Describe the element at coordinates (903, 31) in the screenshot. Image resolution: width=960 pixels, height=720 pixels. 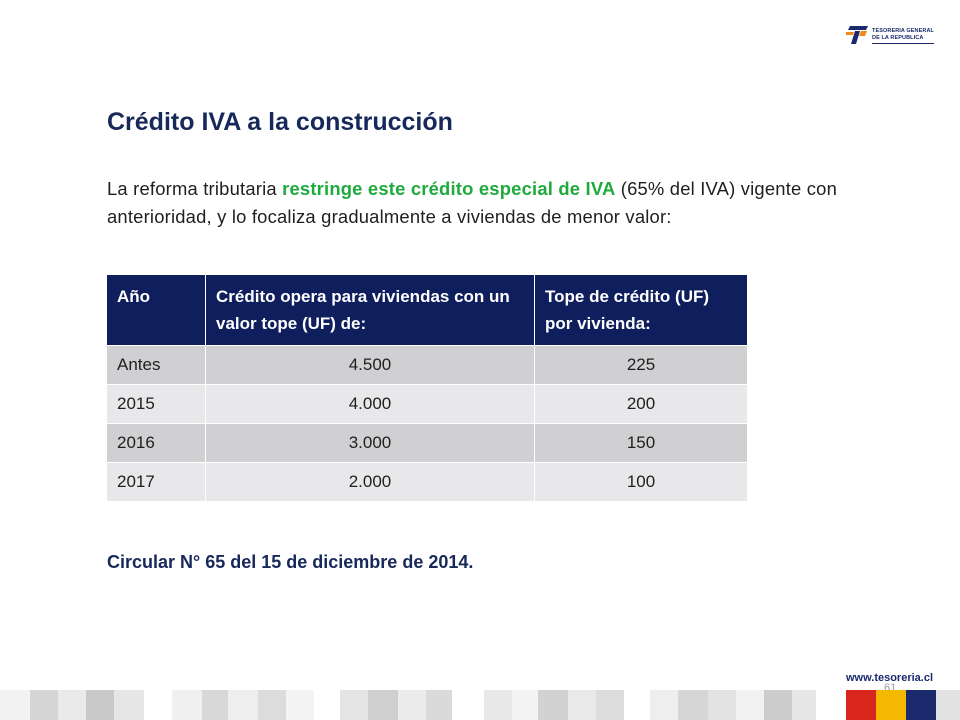
I see `logo-line-1: TESORERIA GENERAL` at that location.